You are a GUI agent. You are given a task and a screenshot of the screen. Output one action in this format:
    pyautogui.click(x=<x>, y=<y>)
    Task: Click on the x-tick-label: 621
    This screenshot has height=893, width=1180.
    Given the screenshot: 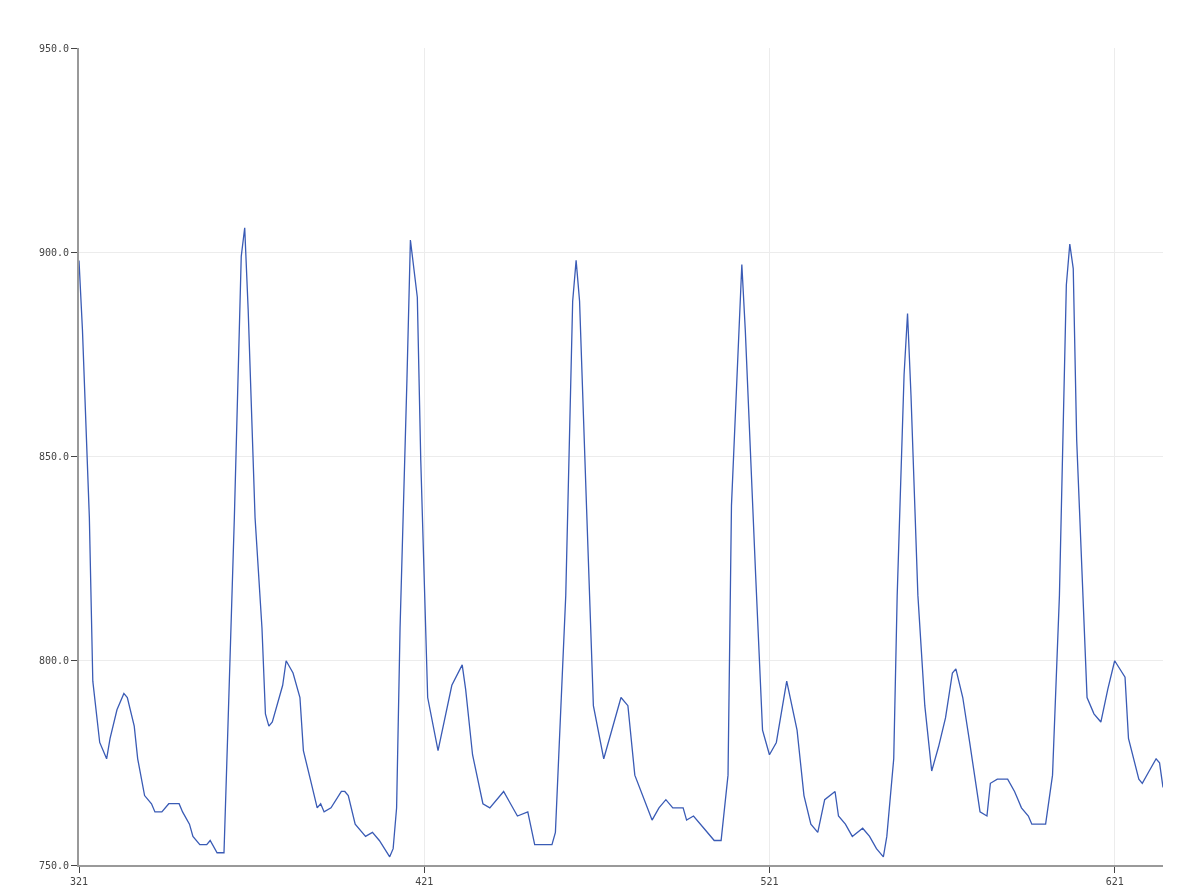 What is the action you would take?
    pyautogui.click(x=1114, y=881)
    